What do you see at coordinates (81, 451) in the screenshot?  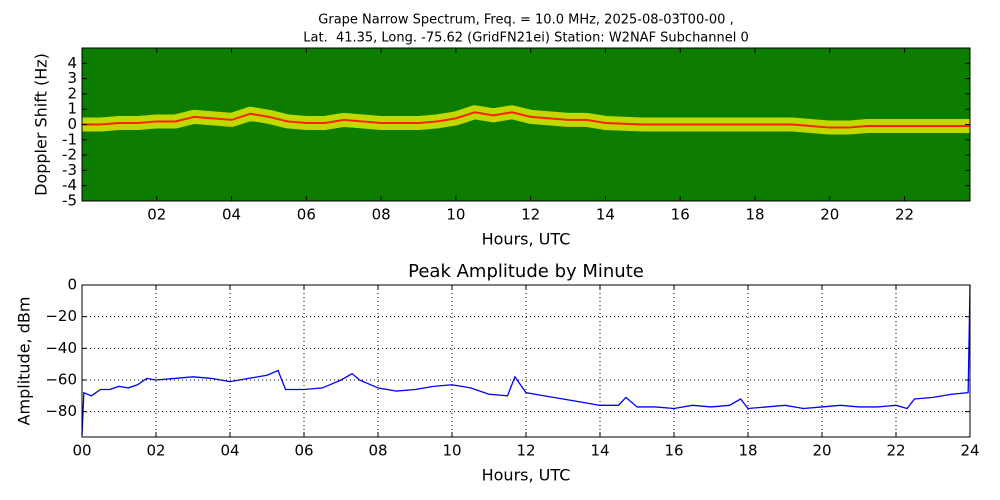 I see `x-tick-label: 00` at bounding box center [81, 451].